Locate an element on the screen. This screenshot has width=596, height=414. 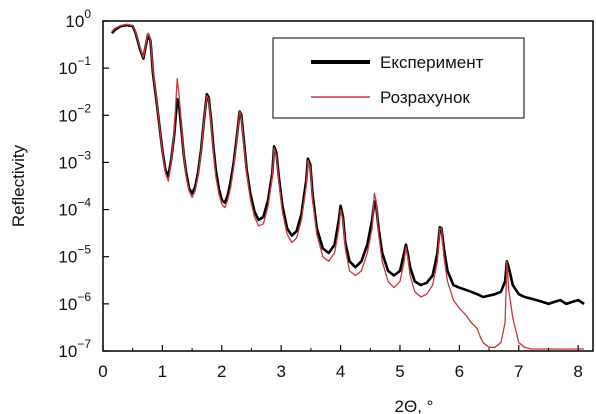
x-tick-label: 5 is located at coordinates (399, 371).